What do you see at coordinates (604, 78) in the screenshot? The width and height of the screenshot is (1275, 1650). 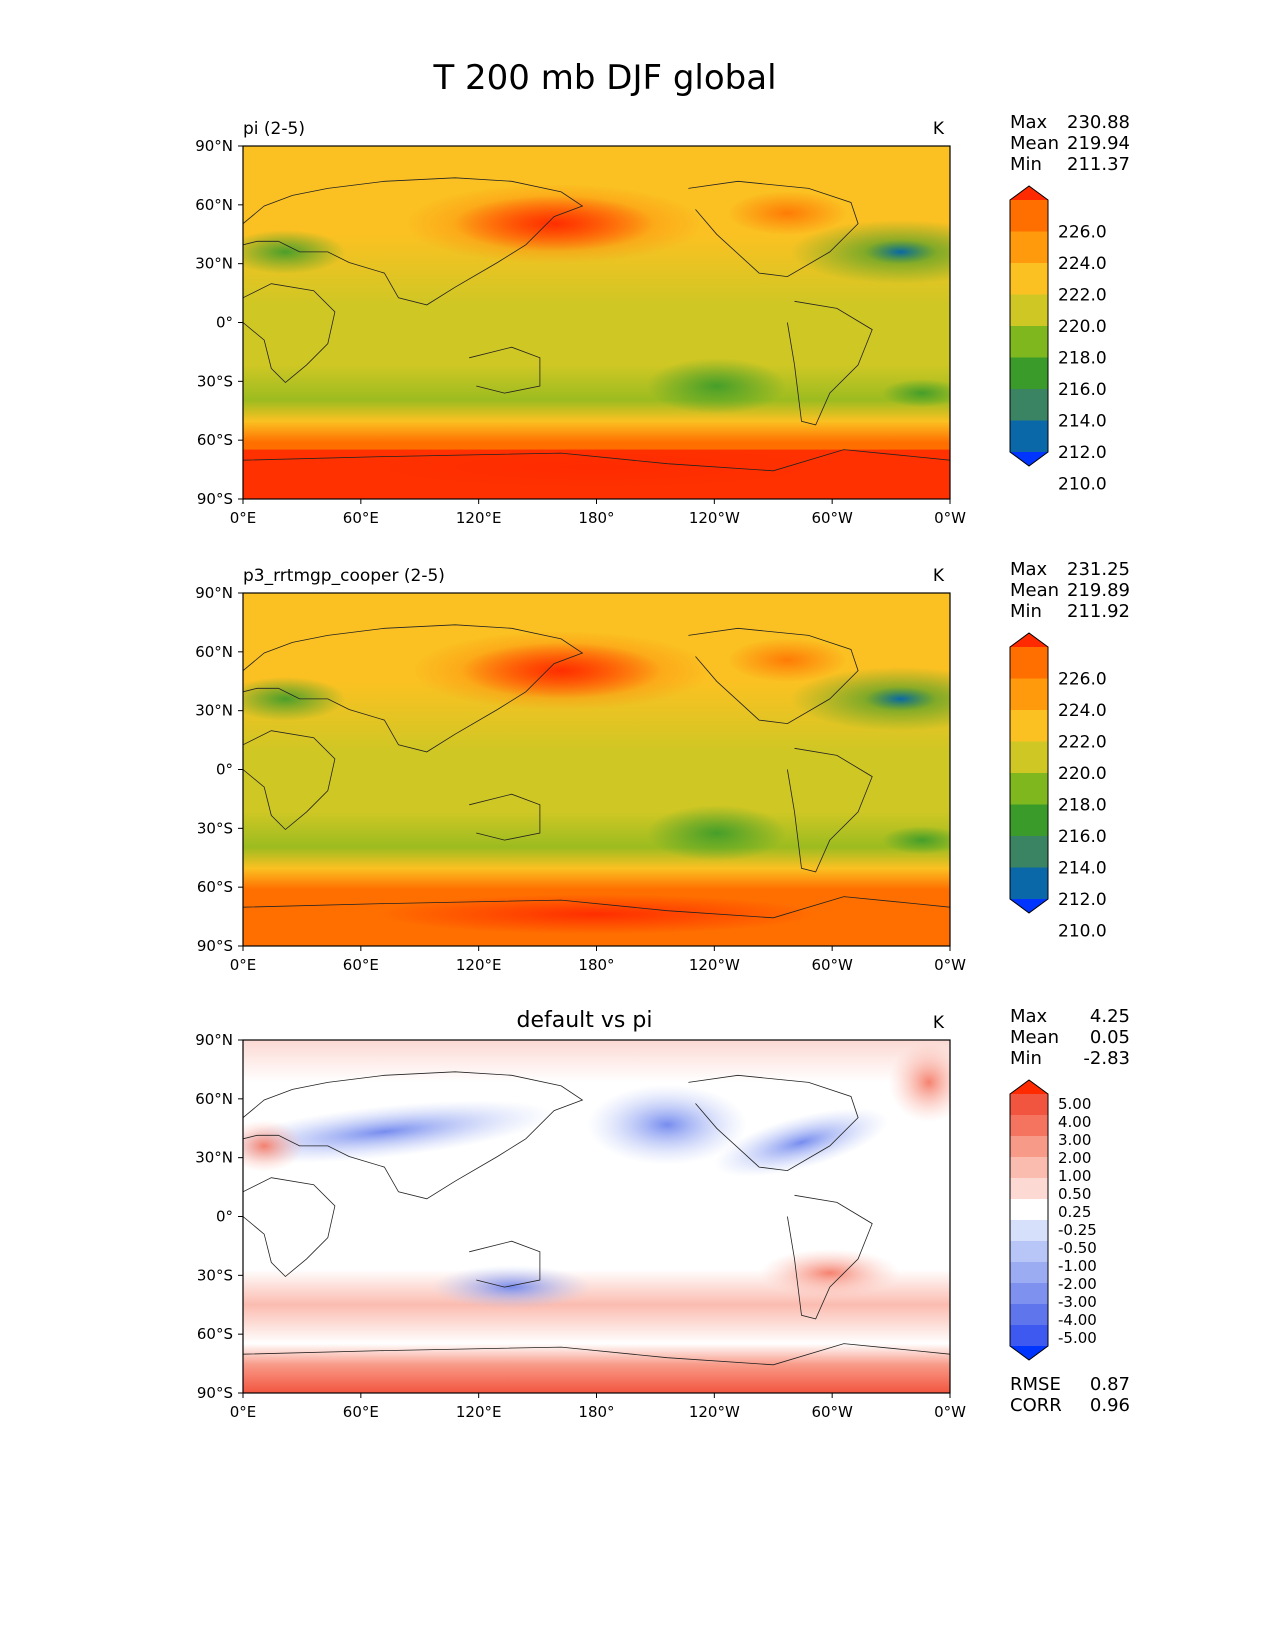 I see `figure-title: T 200 mb DJF global` at bounding box center [604, 78].